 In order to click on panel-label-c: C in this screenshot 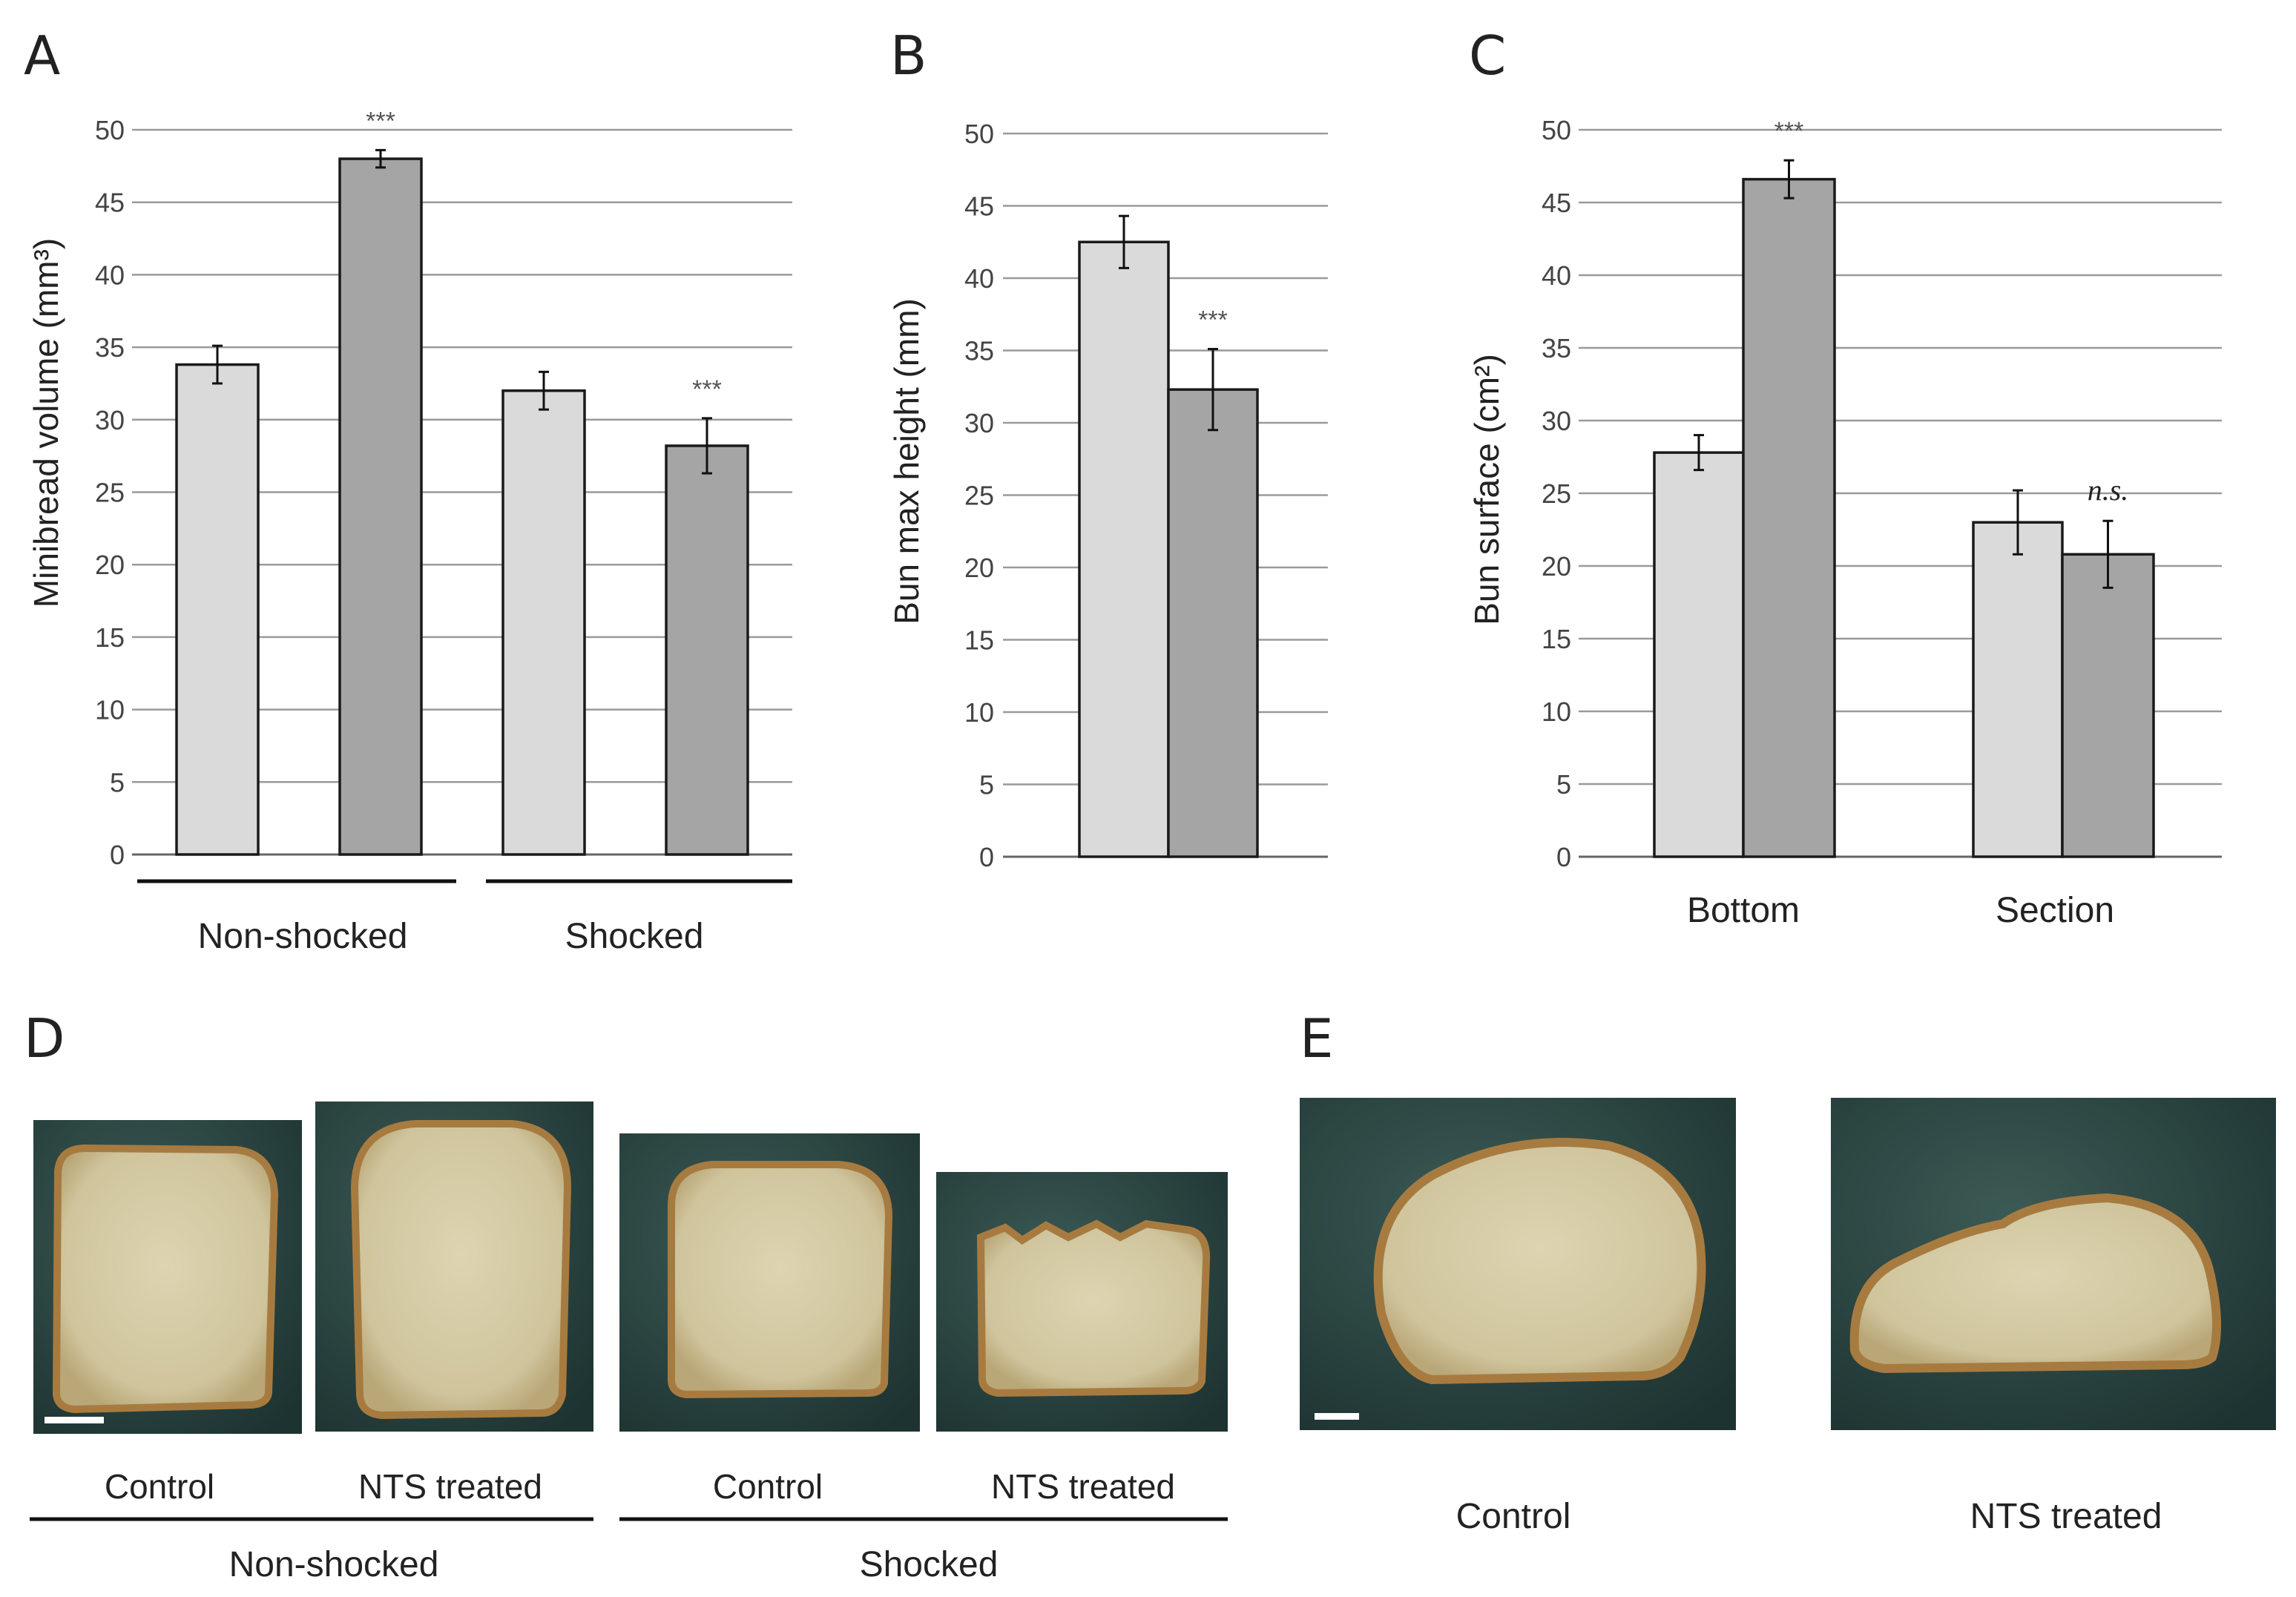, I will do `click(1487, 55)`.